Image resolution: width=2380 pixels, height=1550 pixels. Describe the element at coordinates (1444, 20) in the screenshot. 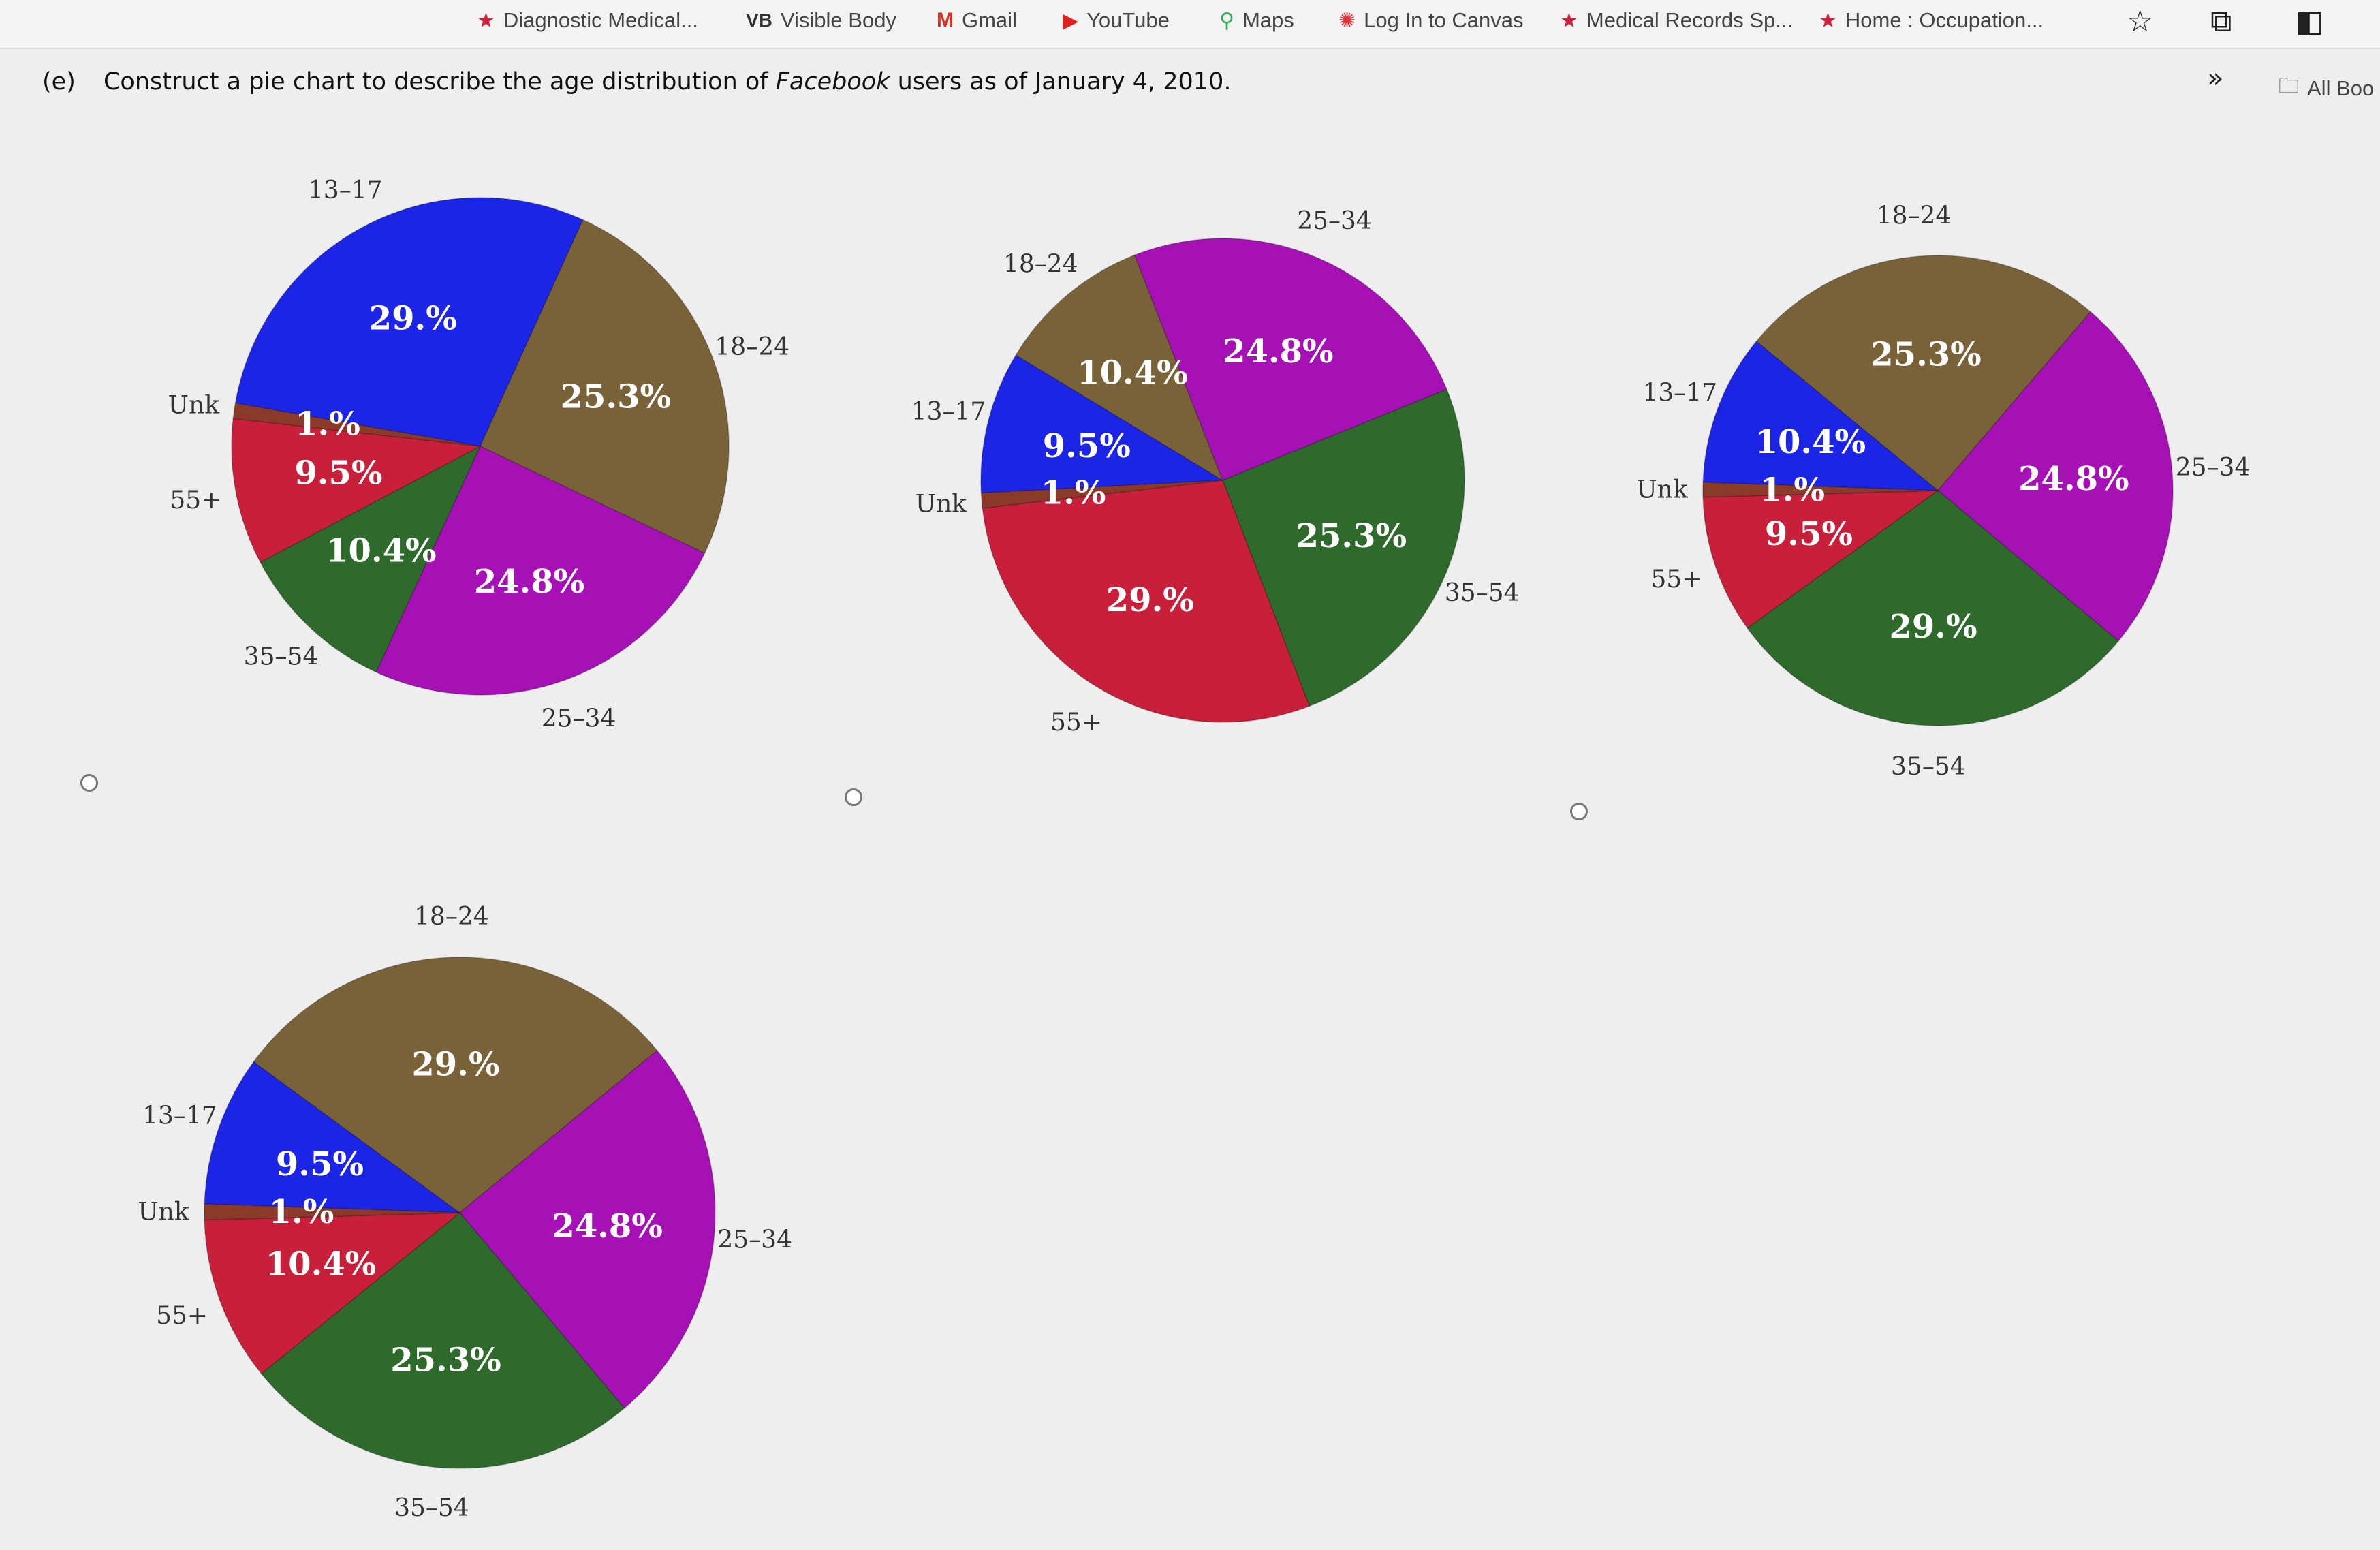

I see `bookmark-label: Log In to Canvas` at that location.